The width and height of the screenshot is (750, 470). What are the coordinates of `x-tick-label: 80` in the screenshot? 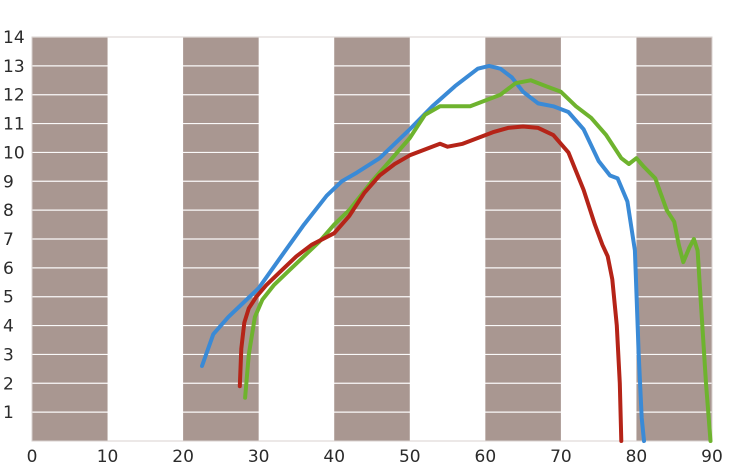 It's located at (637, 457).